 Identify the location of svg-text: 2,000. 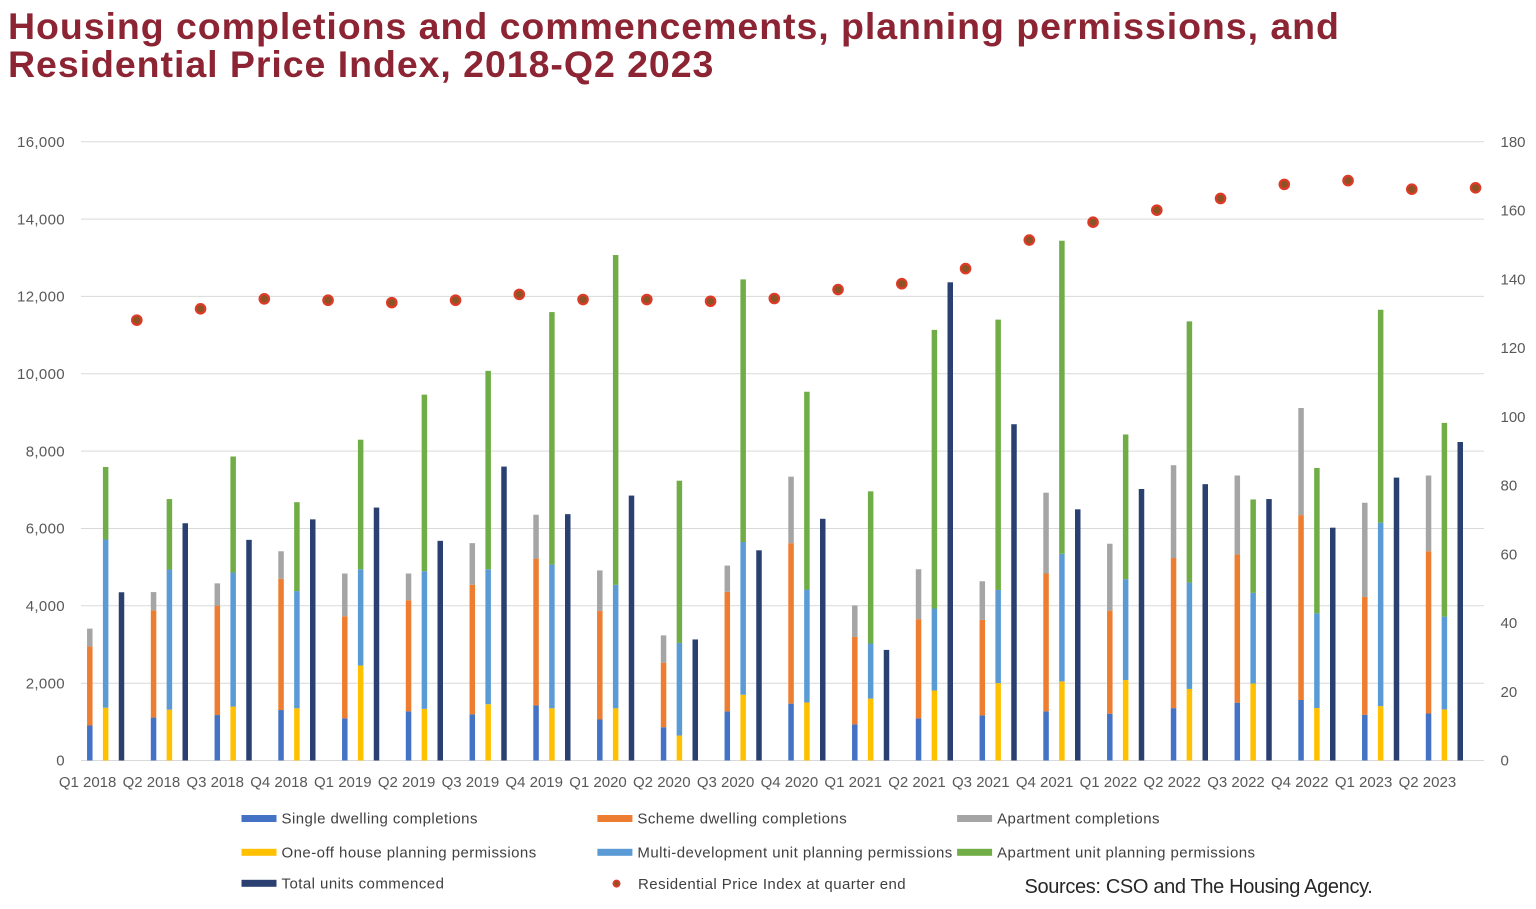
(45, 683).